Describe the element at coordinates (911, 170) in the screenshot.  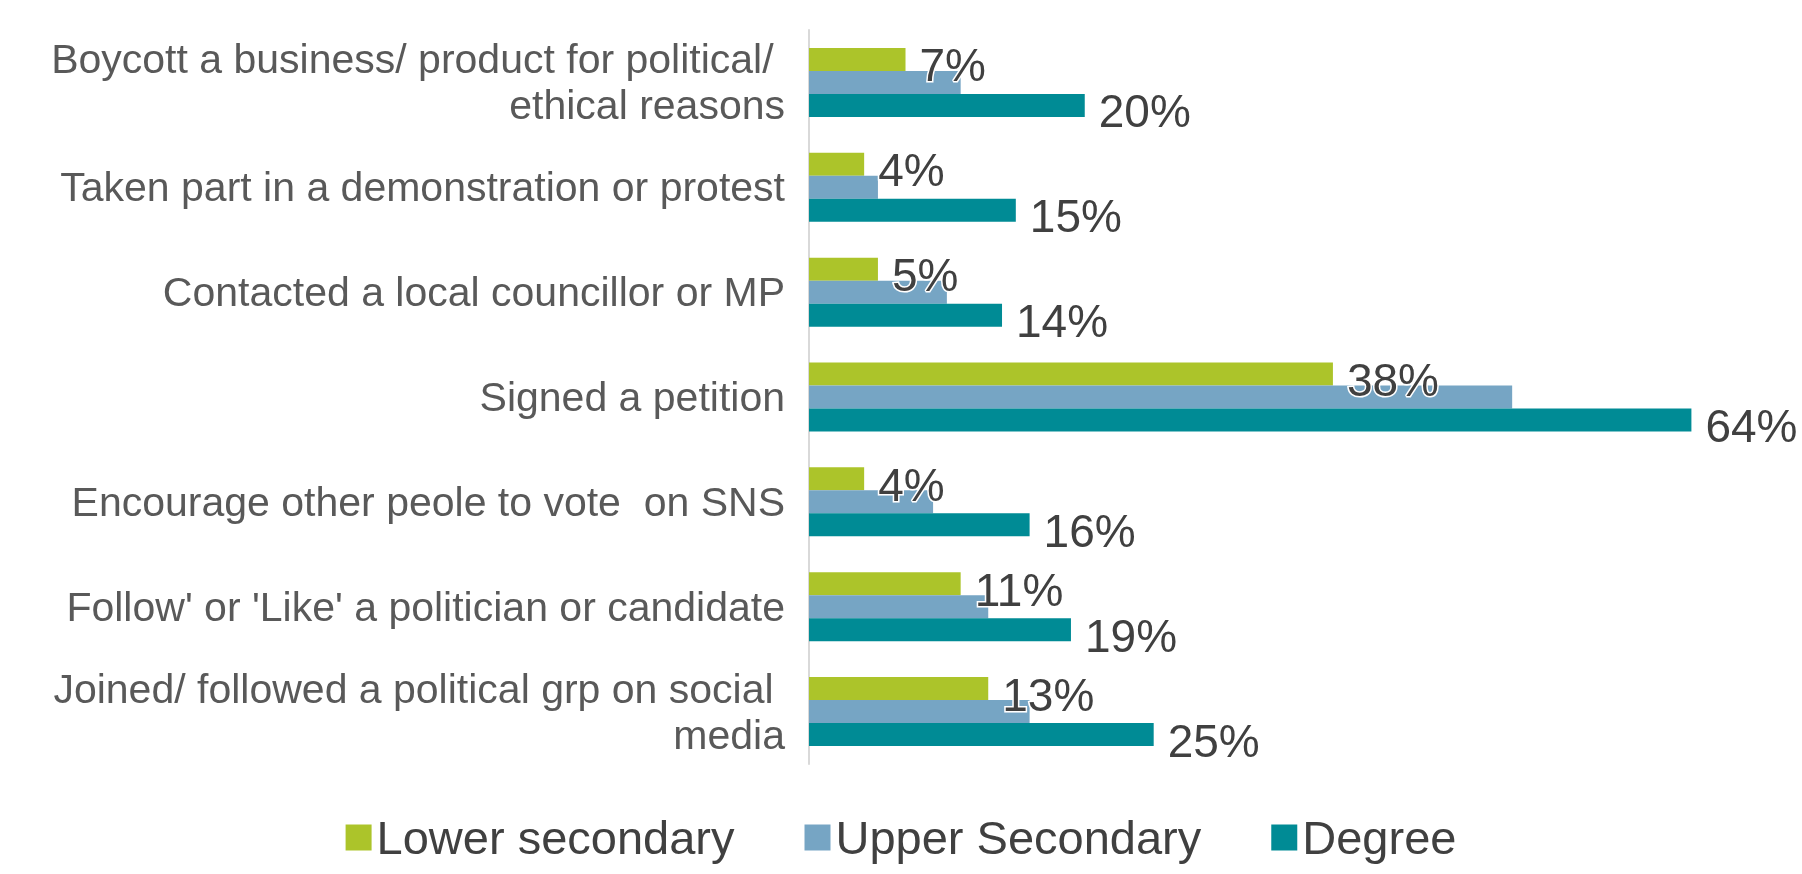
I see `data-label: 4%` at that location.